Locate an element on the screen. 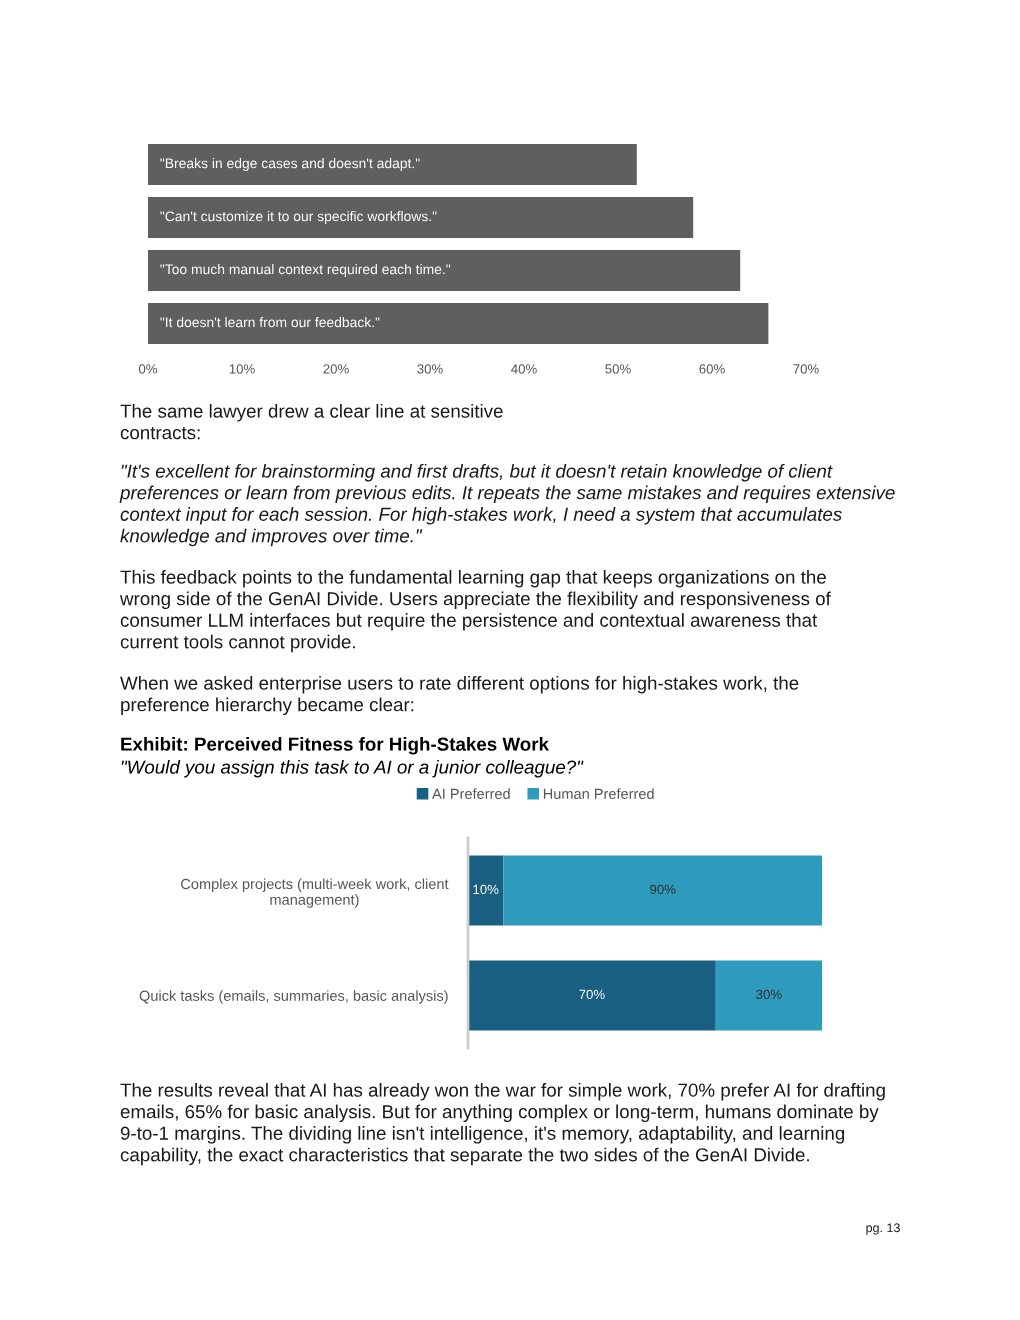  text: When we asked enterprise users to rate different options for high-stakes work, the preference hierarchy became clear: is located at coordinates (459, 696).